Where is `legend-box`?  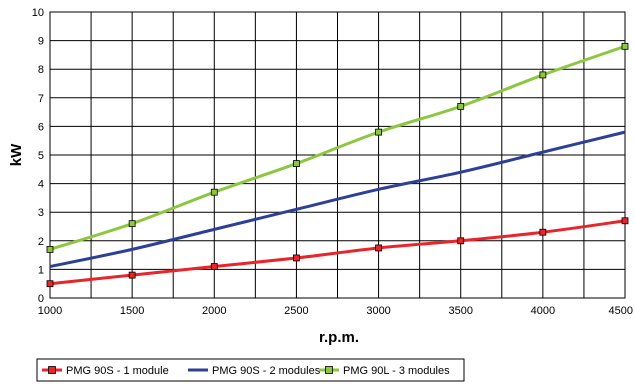 legend-box is located at coordinates (250, 370).